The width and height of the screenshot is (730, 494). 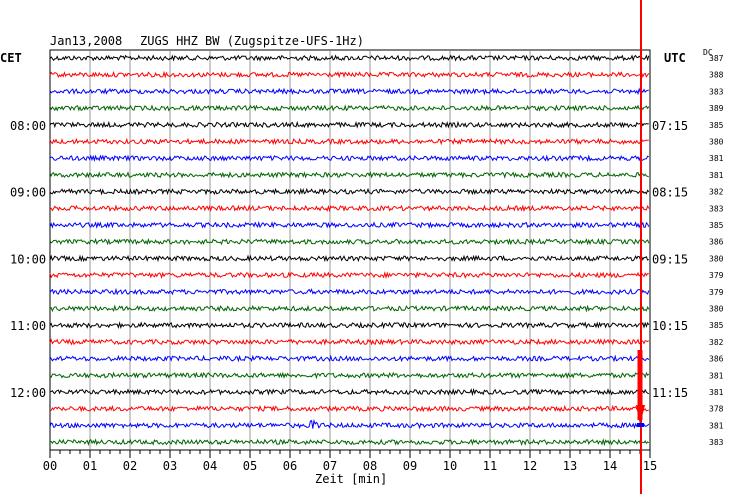 What do you see at coordinates (670, 259) in the screenshot?
I see `utc-hour-label: 09:15` at bounding box center [670, 259].